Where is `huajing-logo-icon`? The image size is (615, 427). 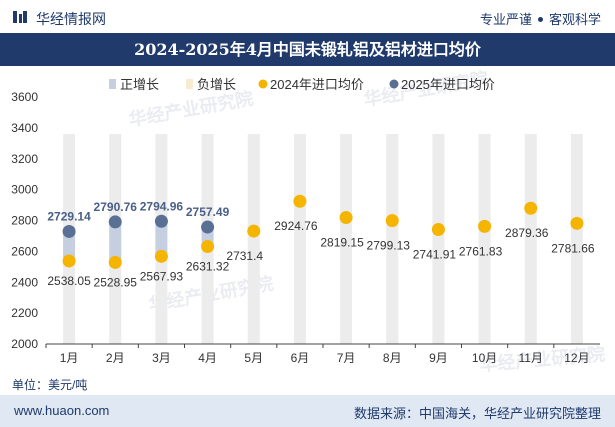 huajing-logo-icon is located at coordinates (20, 17).